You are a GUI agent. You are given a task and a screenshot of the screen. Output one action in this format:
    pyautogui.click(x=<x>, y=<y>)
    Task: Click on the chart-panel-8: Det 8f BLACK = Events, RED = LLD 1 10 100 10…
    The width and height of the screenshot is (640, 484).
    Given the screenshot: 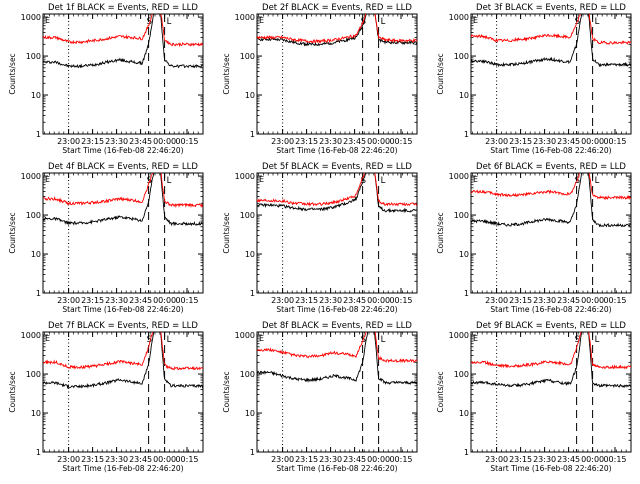 What is the action you would take?
    pyautogui.click(x=320, y=397)
    